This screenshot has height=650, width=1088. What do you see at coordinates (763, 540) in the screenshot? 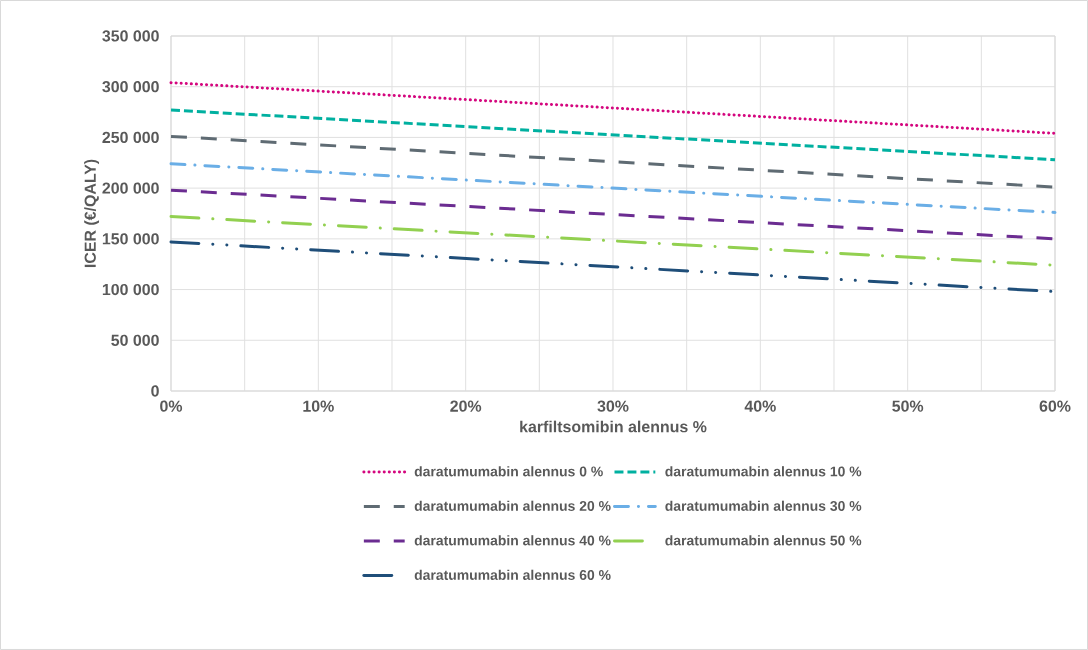
I see `legend-label: daratumumabin alennus 50 %` at bounding box center [763, 540].